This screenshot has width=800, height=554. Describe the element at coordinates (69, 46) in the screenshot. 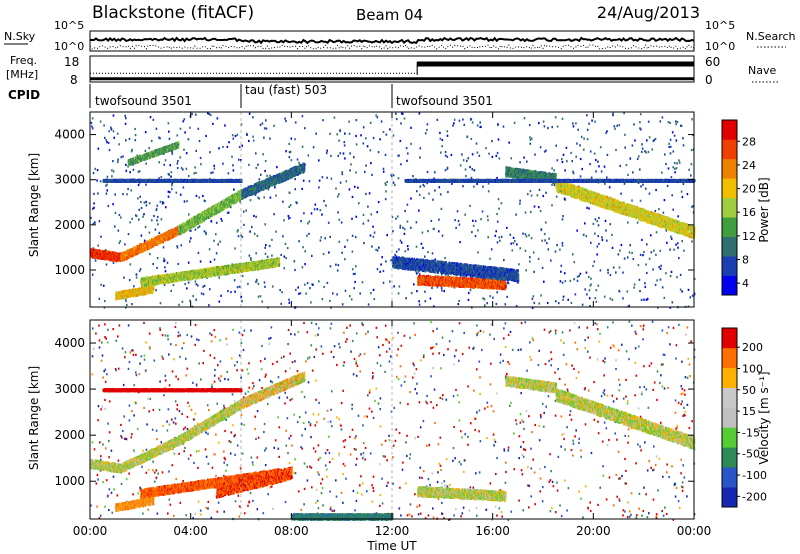

I see `sky-left-tick-bottom: 10^0` at that location.